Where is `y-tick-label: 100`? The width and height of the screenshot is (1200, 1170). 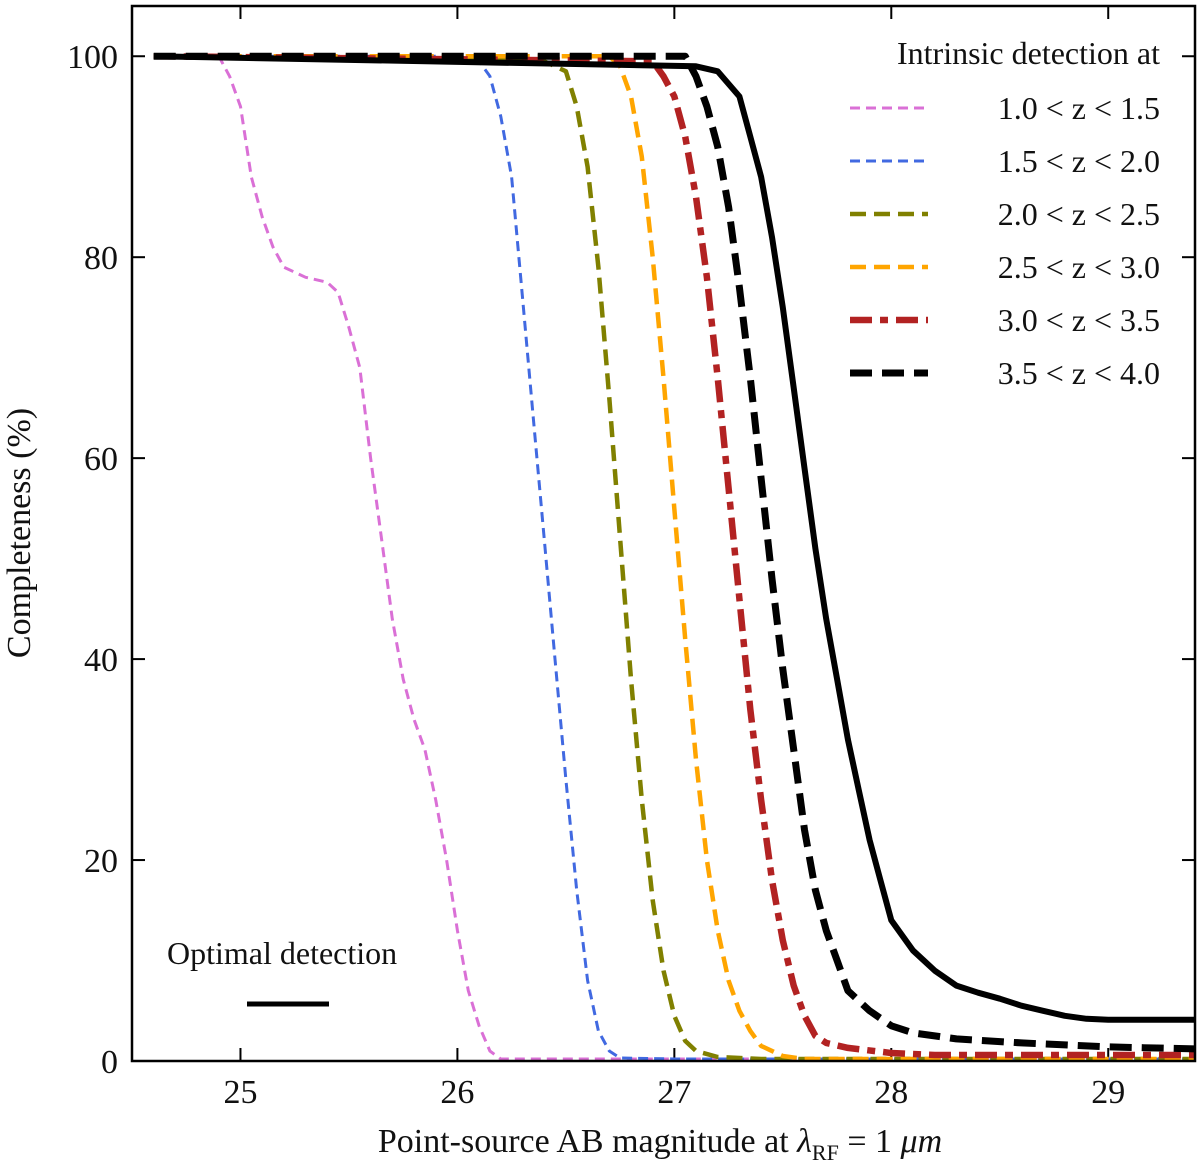
y-tick-label: 100 is located at coordinates (92, 57).